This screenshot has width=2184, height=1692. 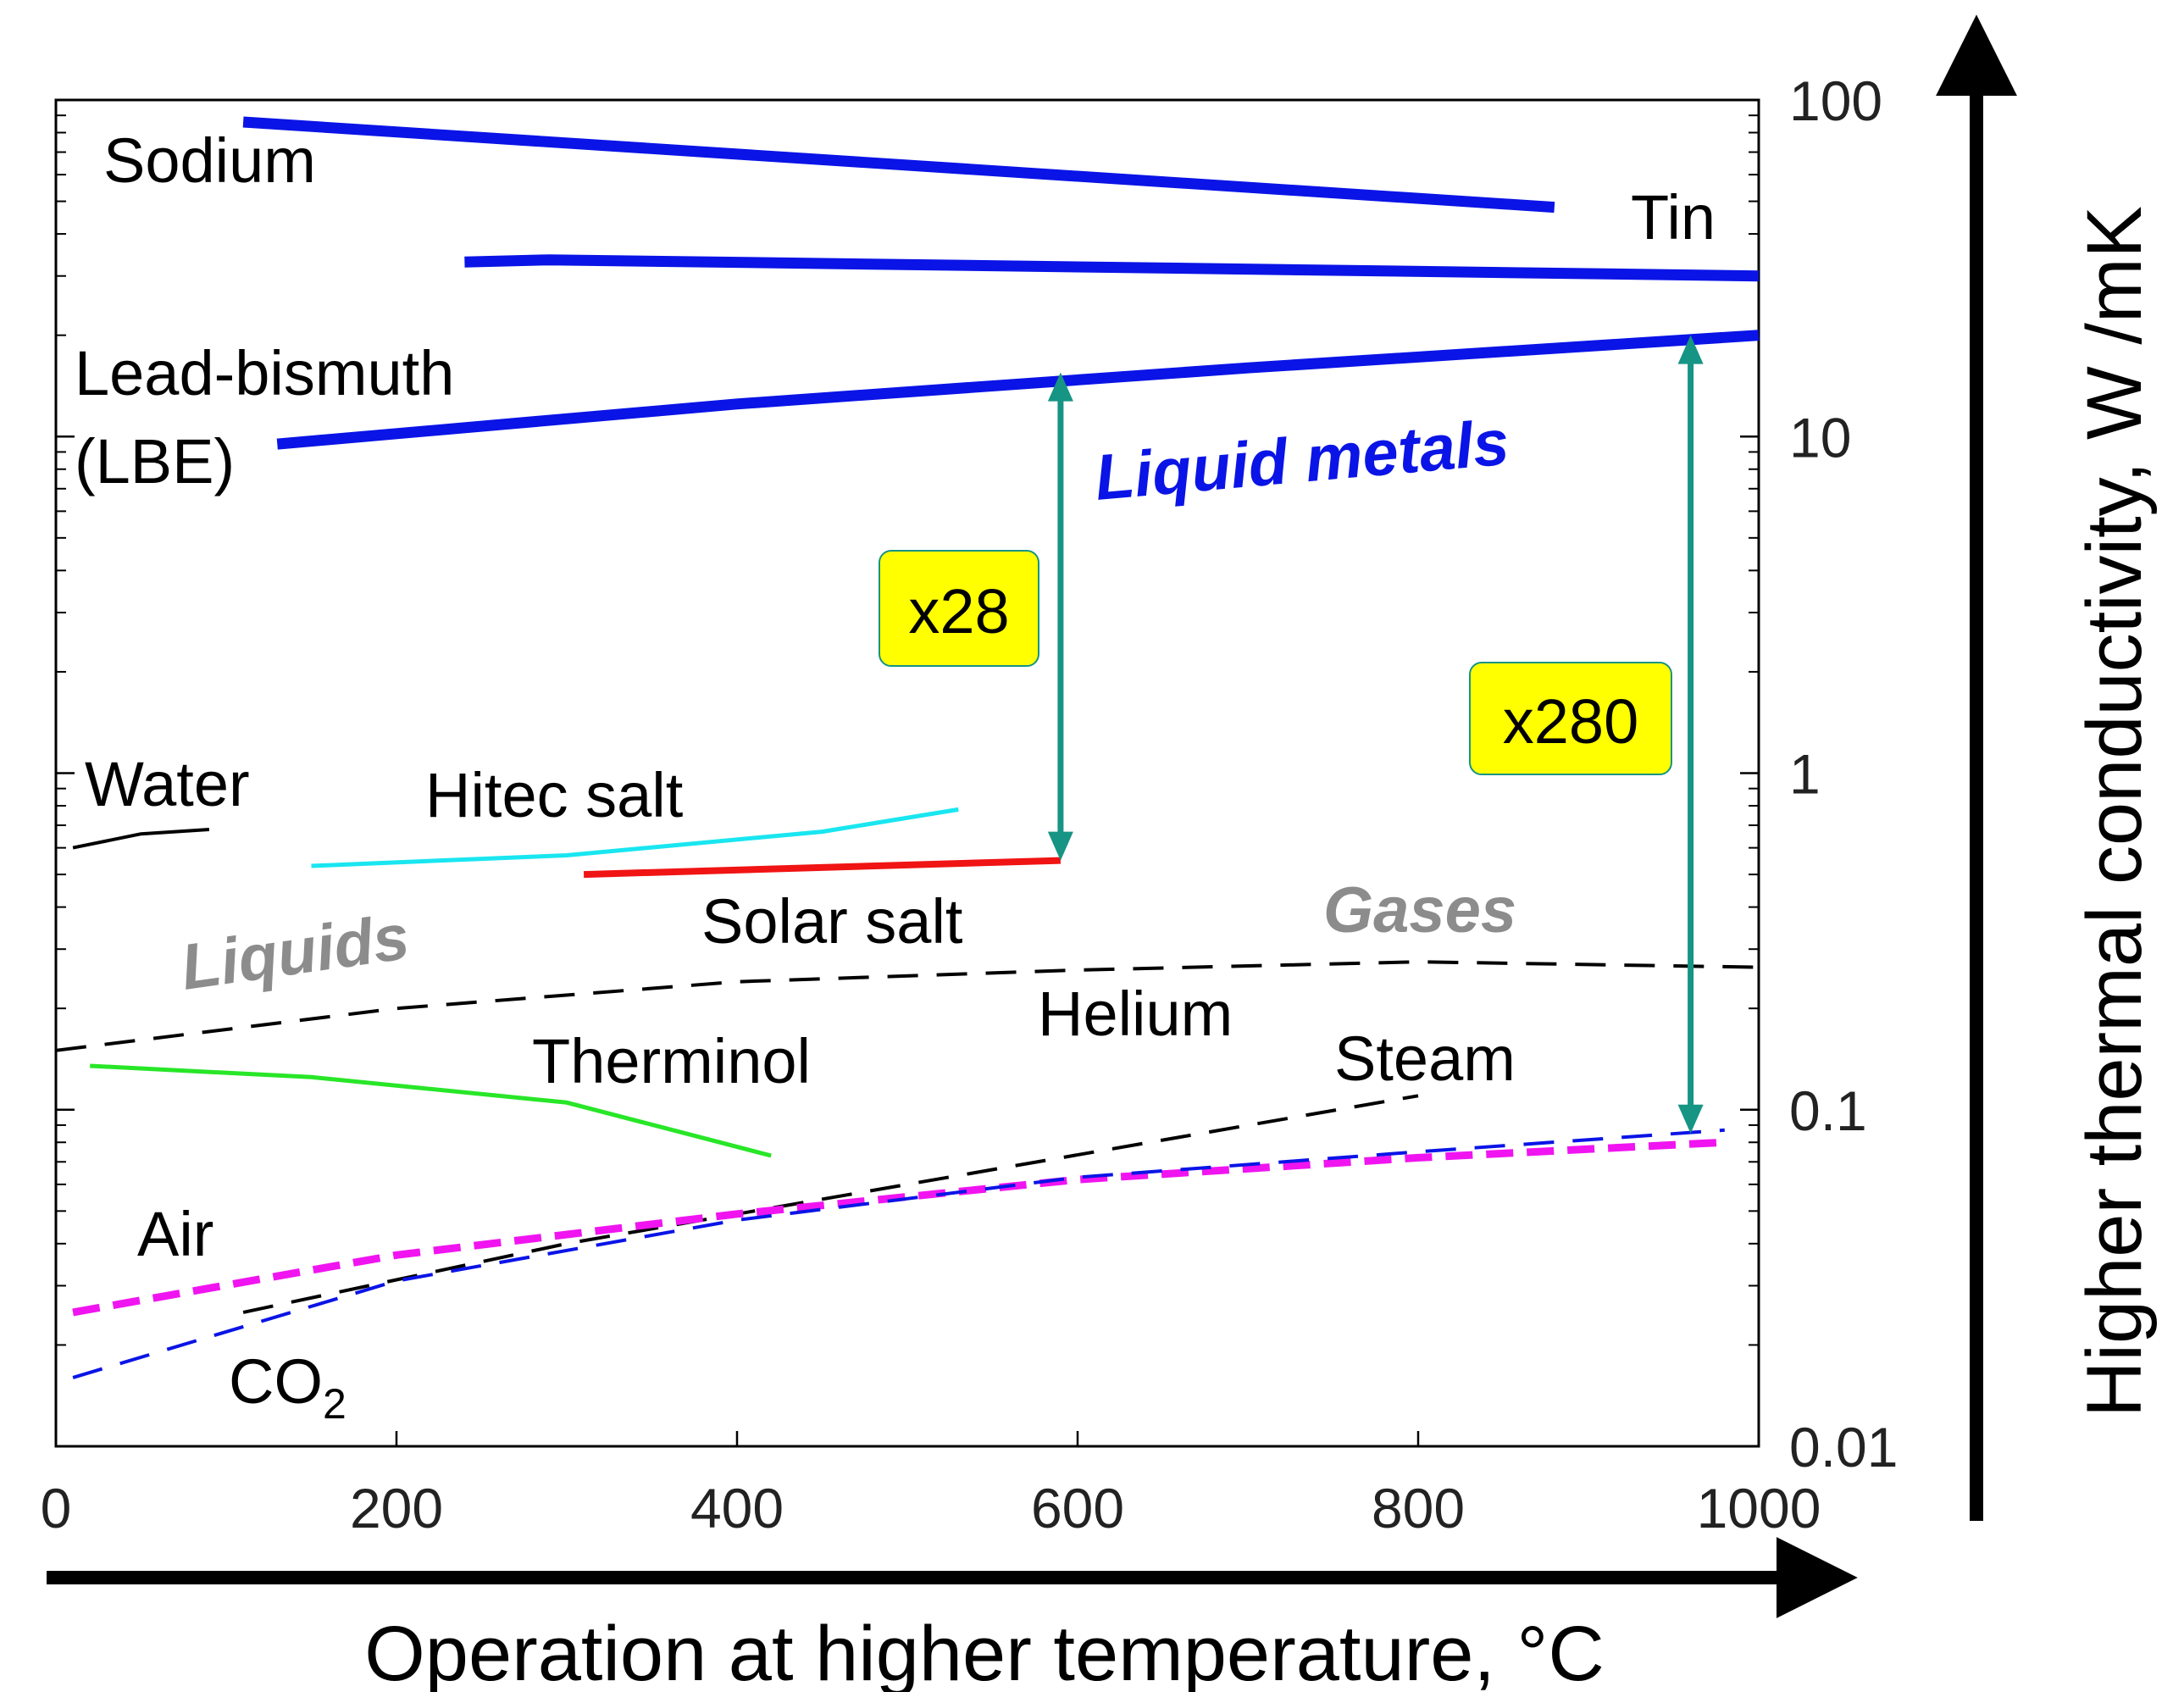 I want to click on label-lbe: (LBE), so click(x=155, y=461).